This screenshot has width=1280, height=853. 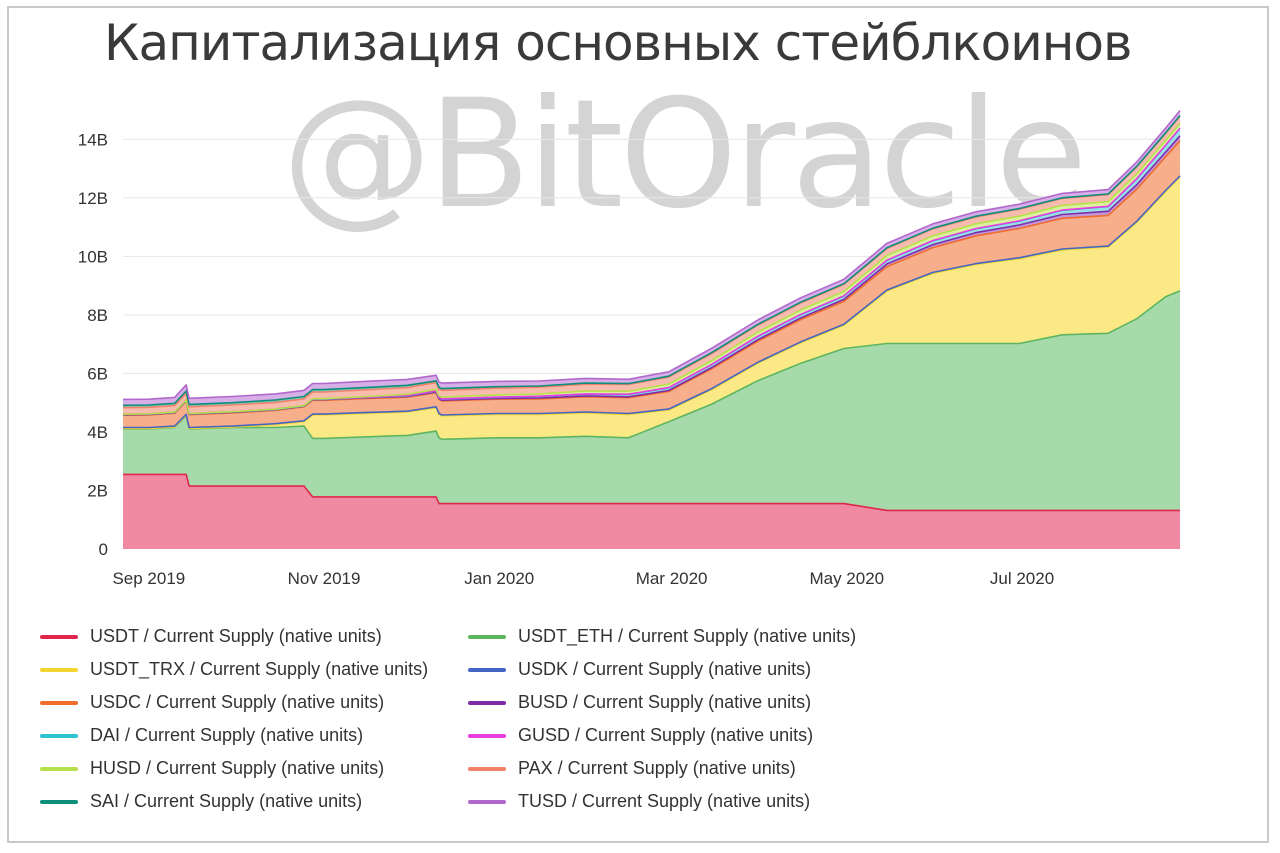 What do you see at coordinates (236, 636) in the screenshot?
I see `legend-label: USDT / Current Supply (native units)` at bounding box center [236, 636].